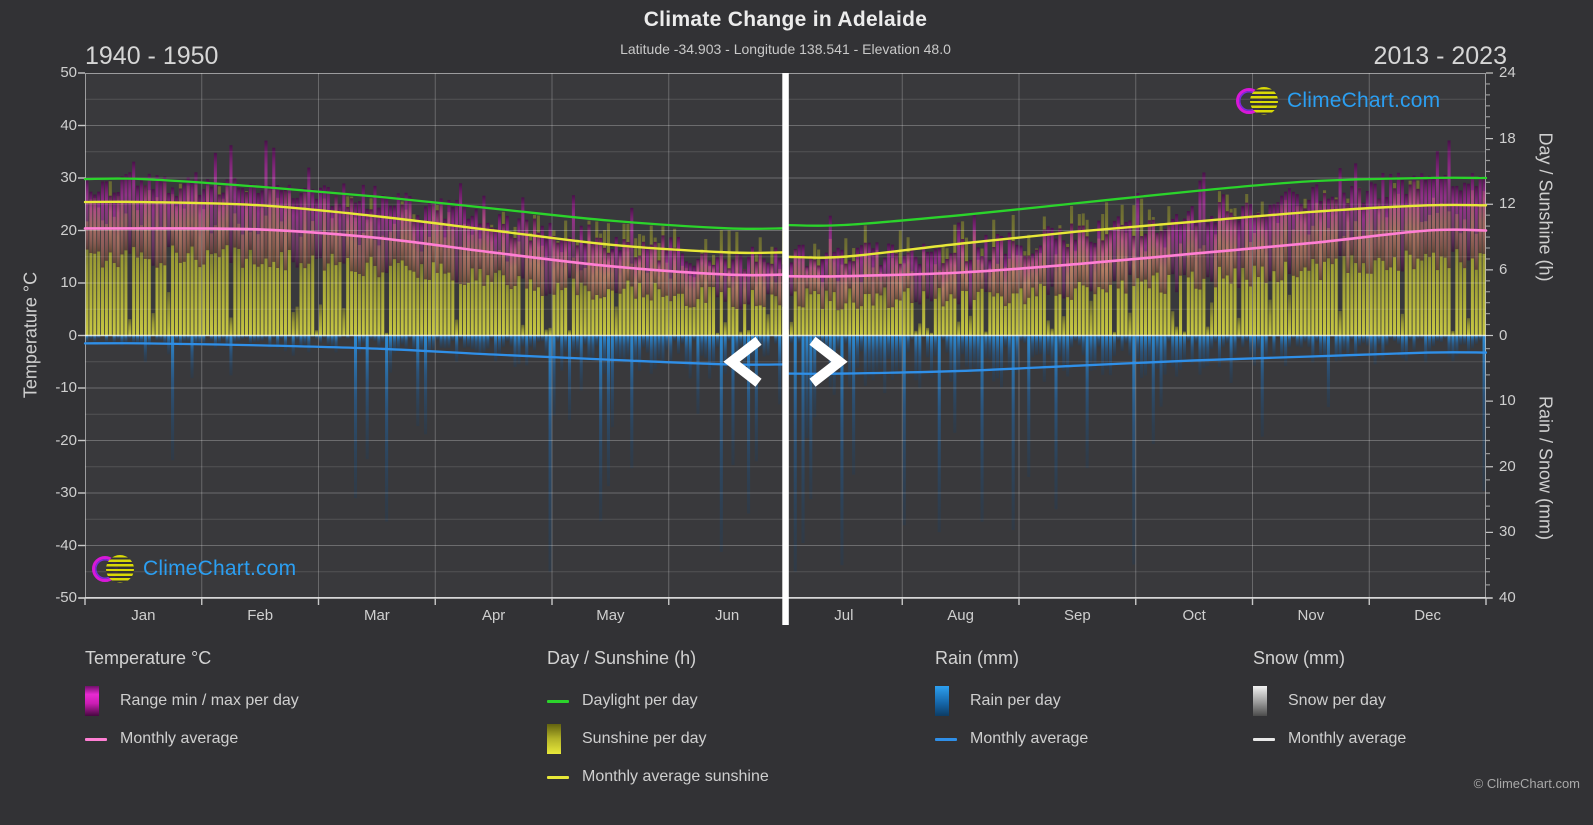 The width and height of the screenshot is (1593, 825). I want to click on temperature-tick-label: 20, so click(68, 230).